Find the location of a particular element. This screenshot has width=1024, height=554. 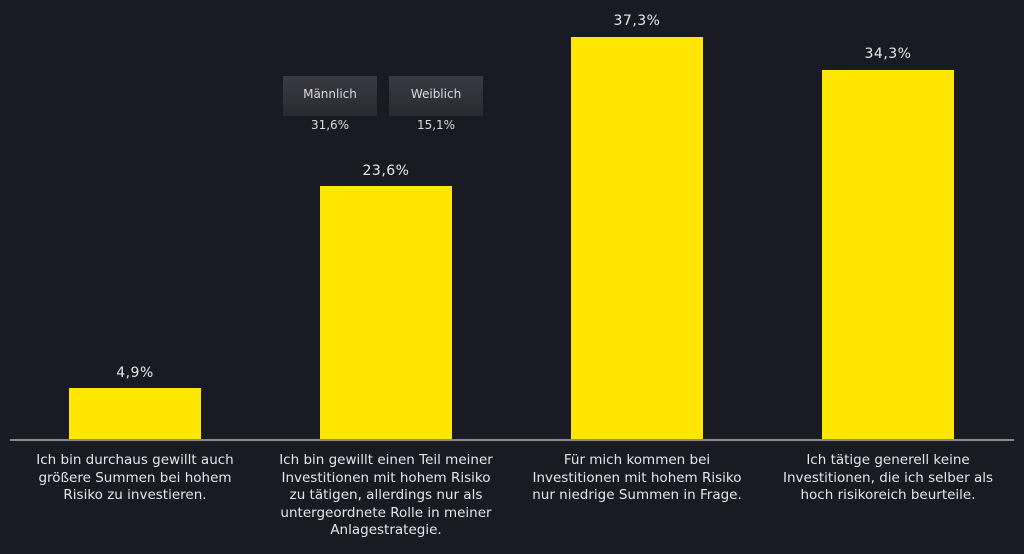

bar-value-label: 34,3% is located at coordinates (888, 54).